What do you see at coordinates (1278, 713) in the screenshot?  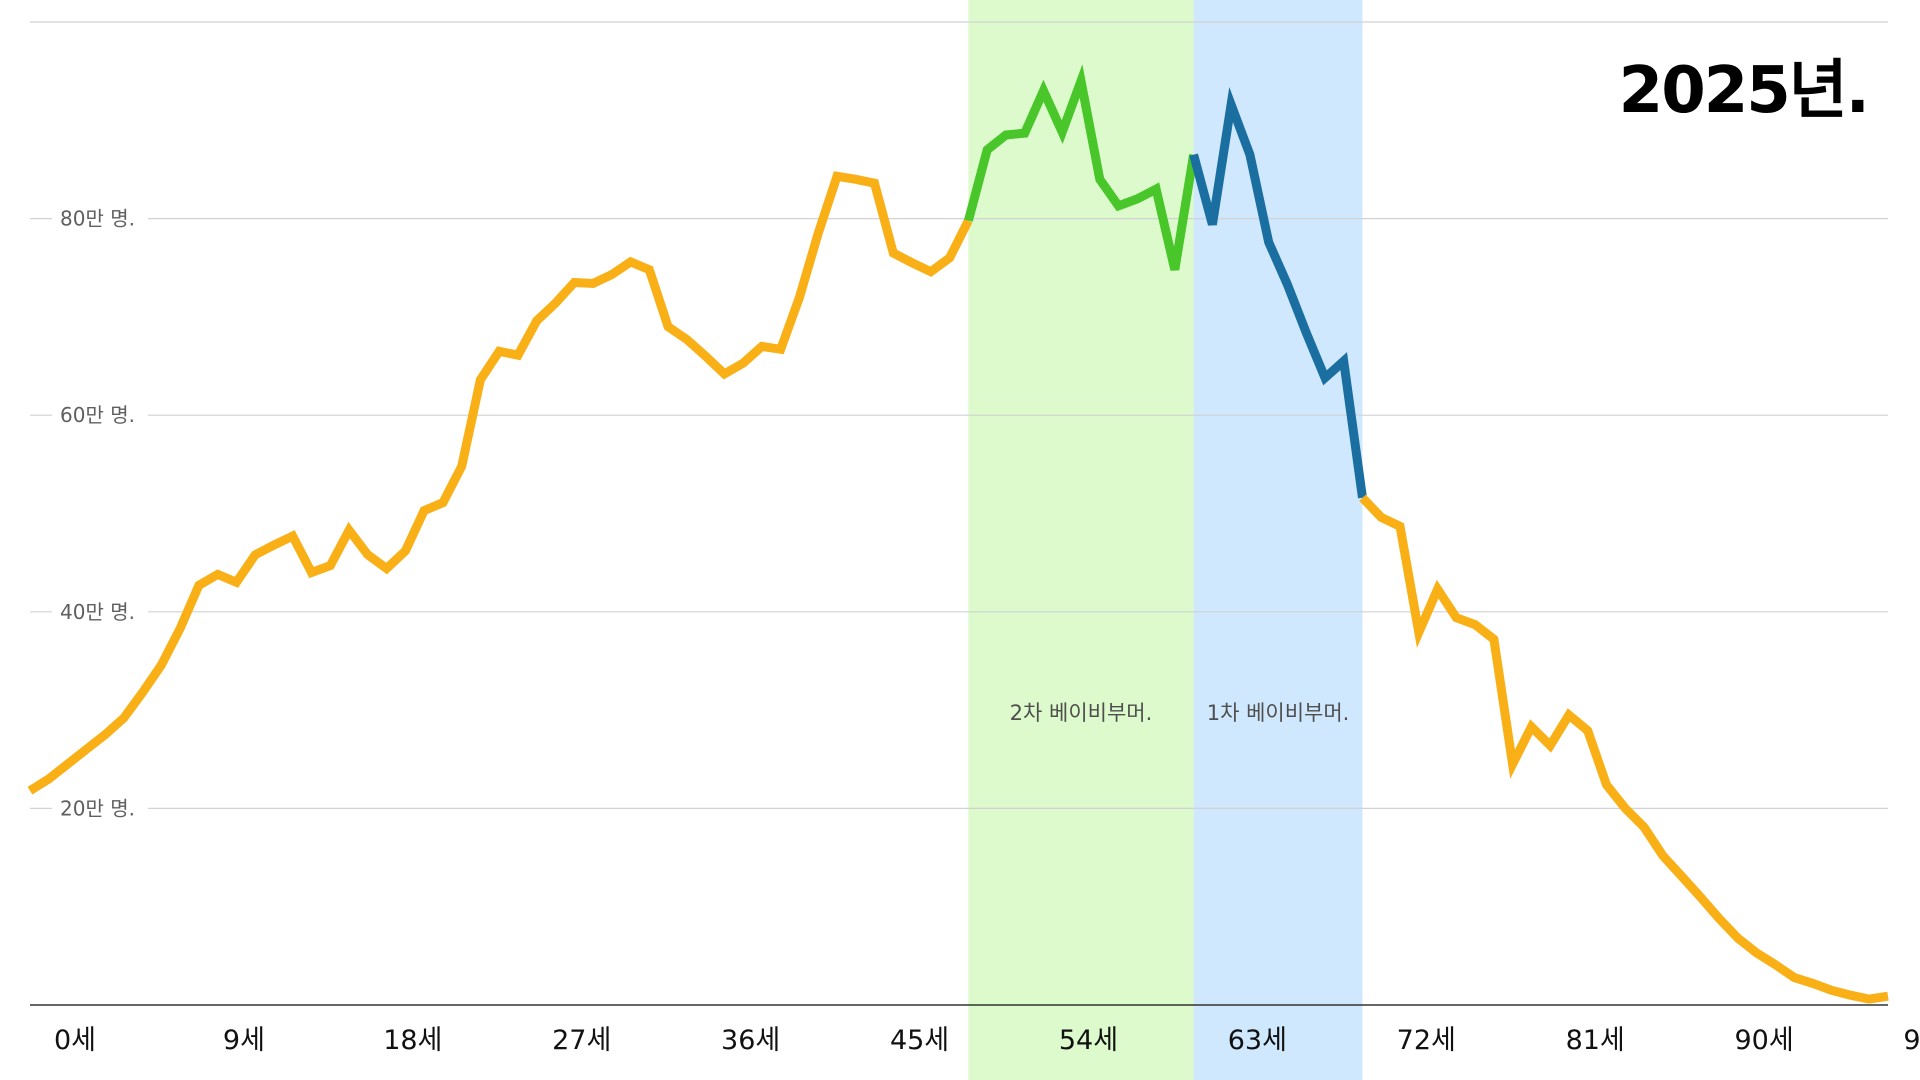 I see `band-label-2: 1차 베이비부머.` at bounding box center [1278, 713].